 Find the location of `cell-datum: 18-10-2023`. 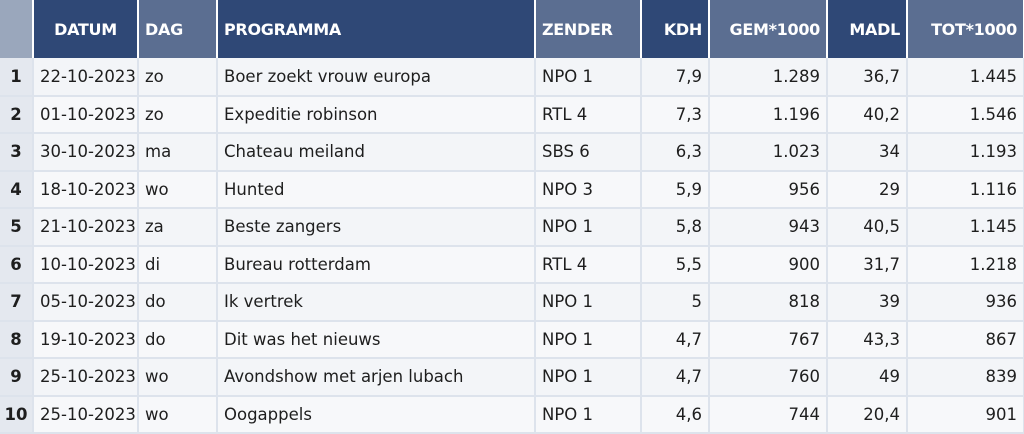

cell-datum: 18-10-2023 is located at coordinates (86, 189).